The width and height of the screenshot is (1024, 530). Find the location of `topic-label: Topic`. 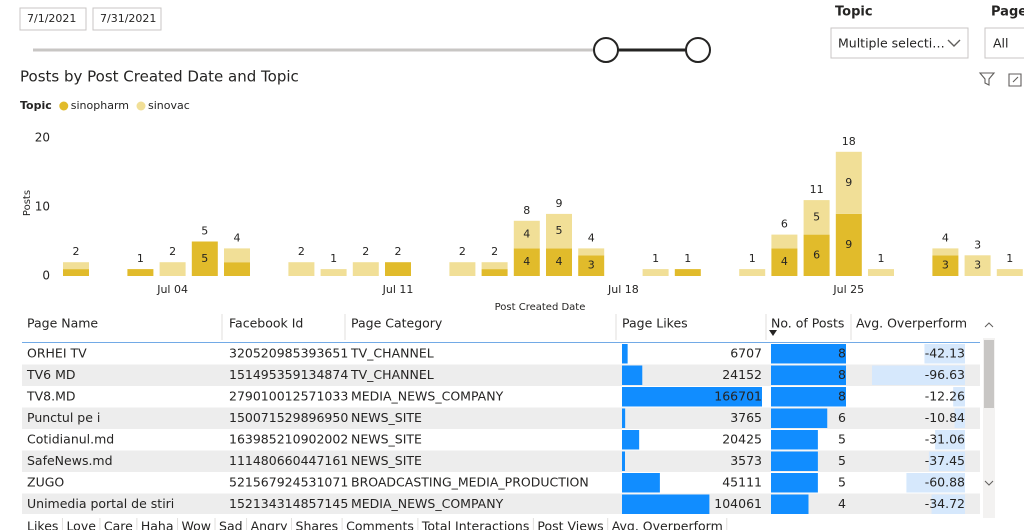

topic-label: Topic is located at coordinates (854, 12).